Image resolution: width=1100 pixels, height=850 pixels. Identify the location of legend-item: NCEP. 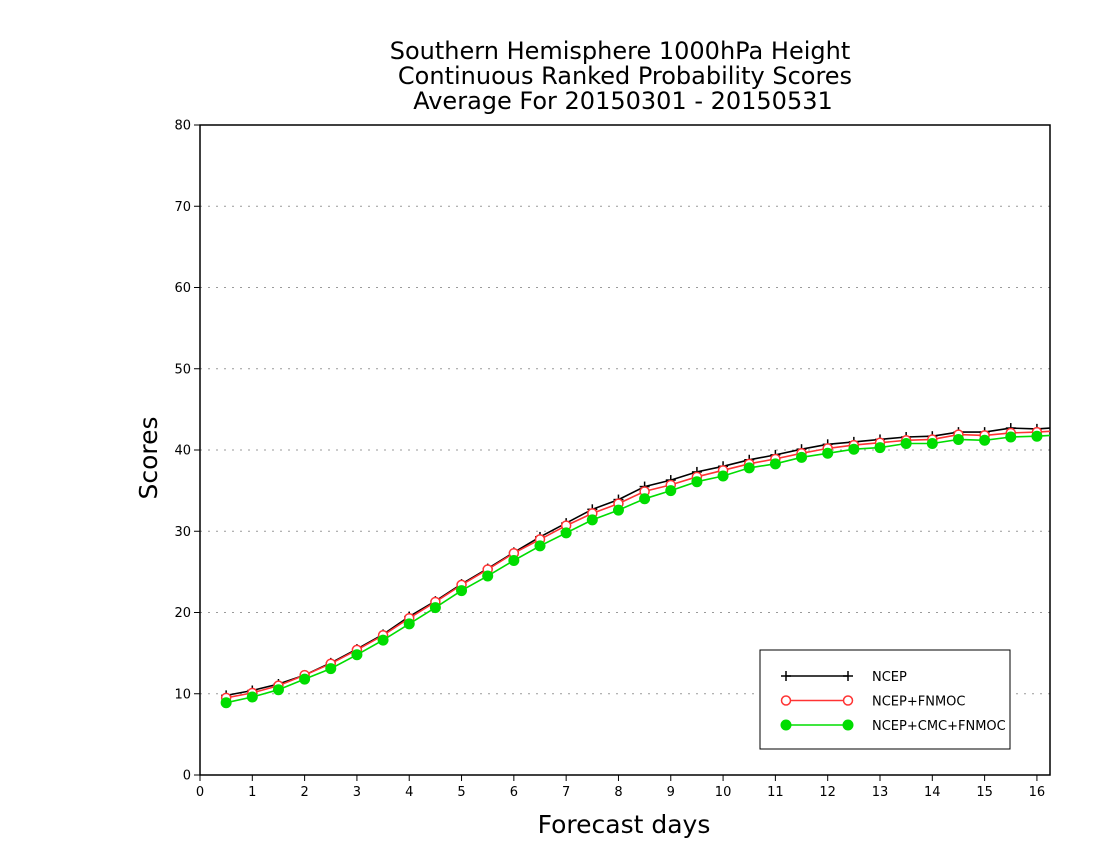
(844, 677).